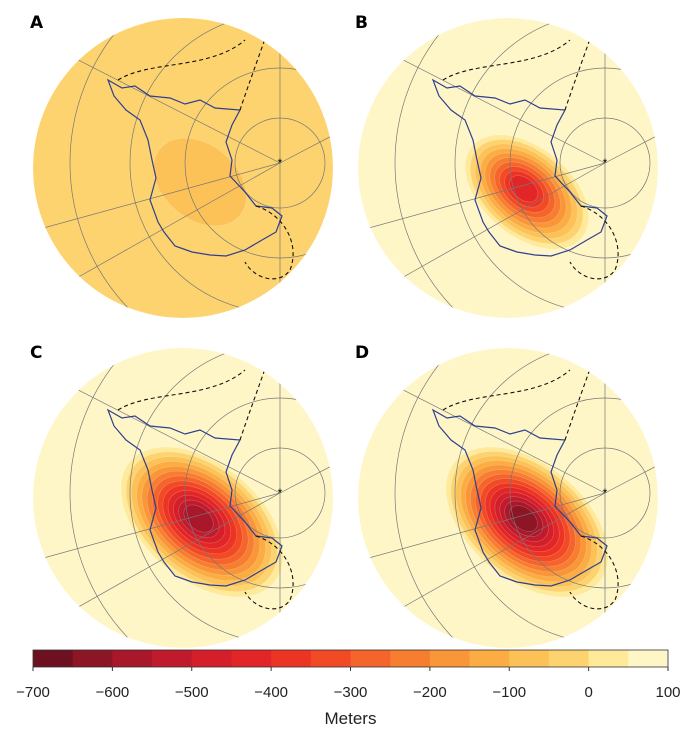 This screenshot has width=685, height=756. Describe the element at coordinates (200, 182) in the screenshot. I see `contour` at that location.